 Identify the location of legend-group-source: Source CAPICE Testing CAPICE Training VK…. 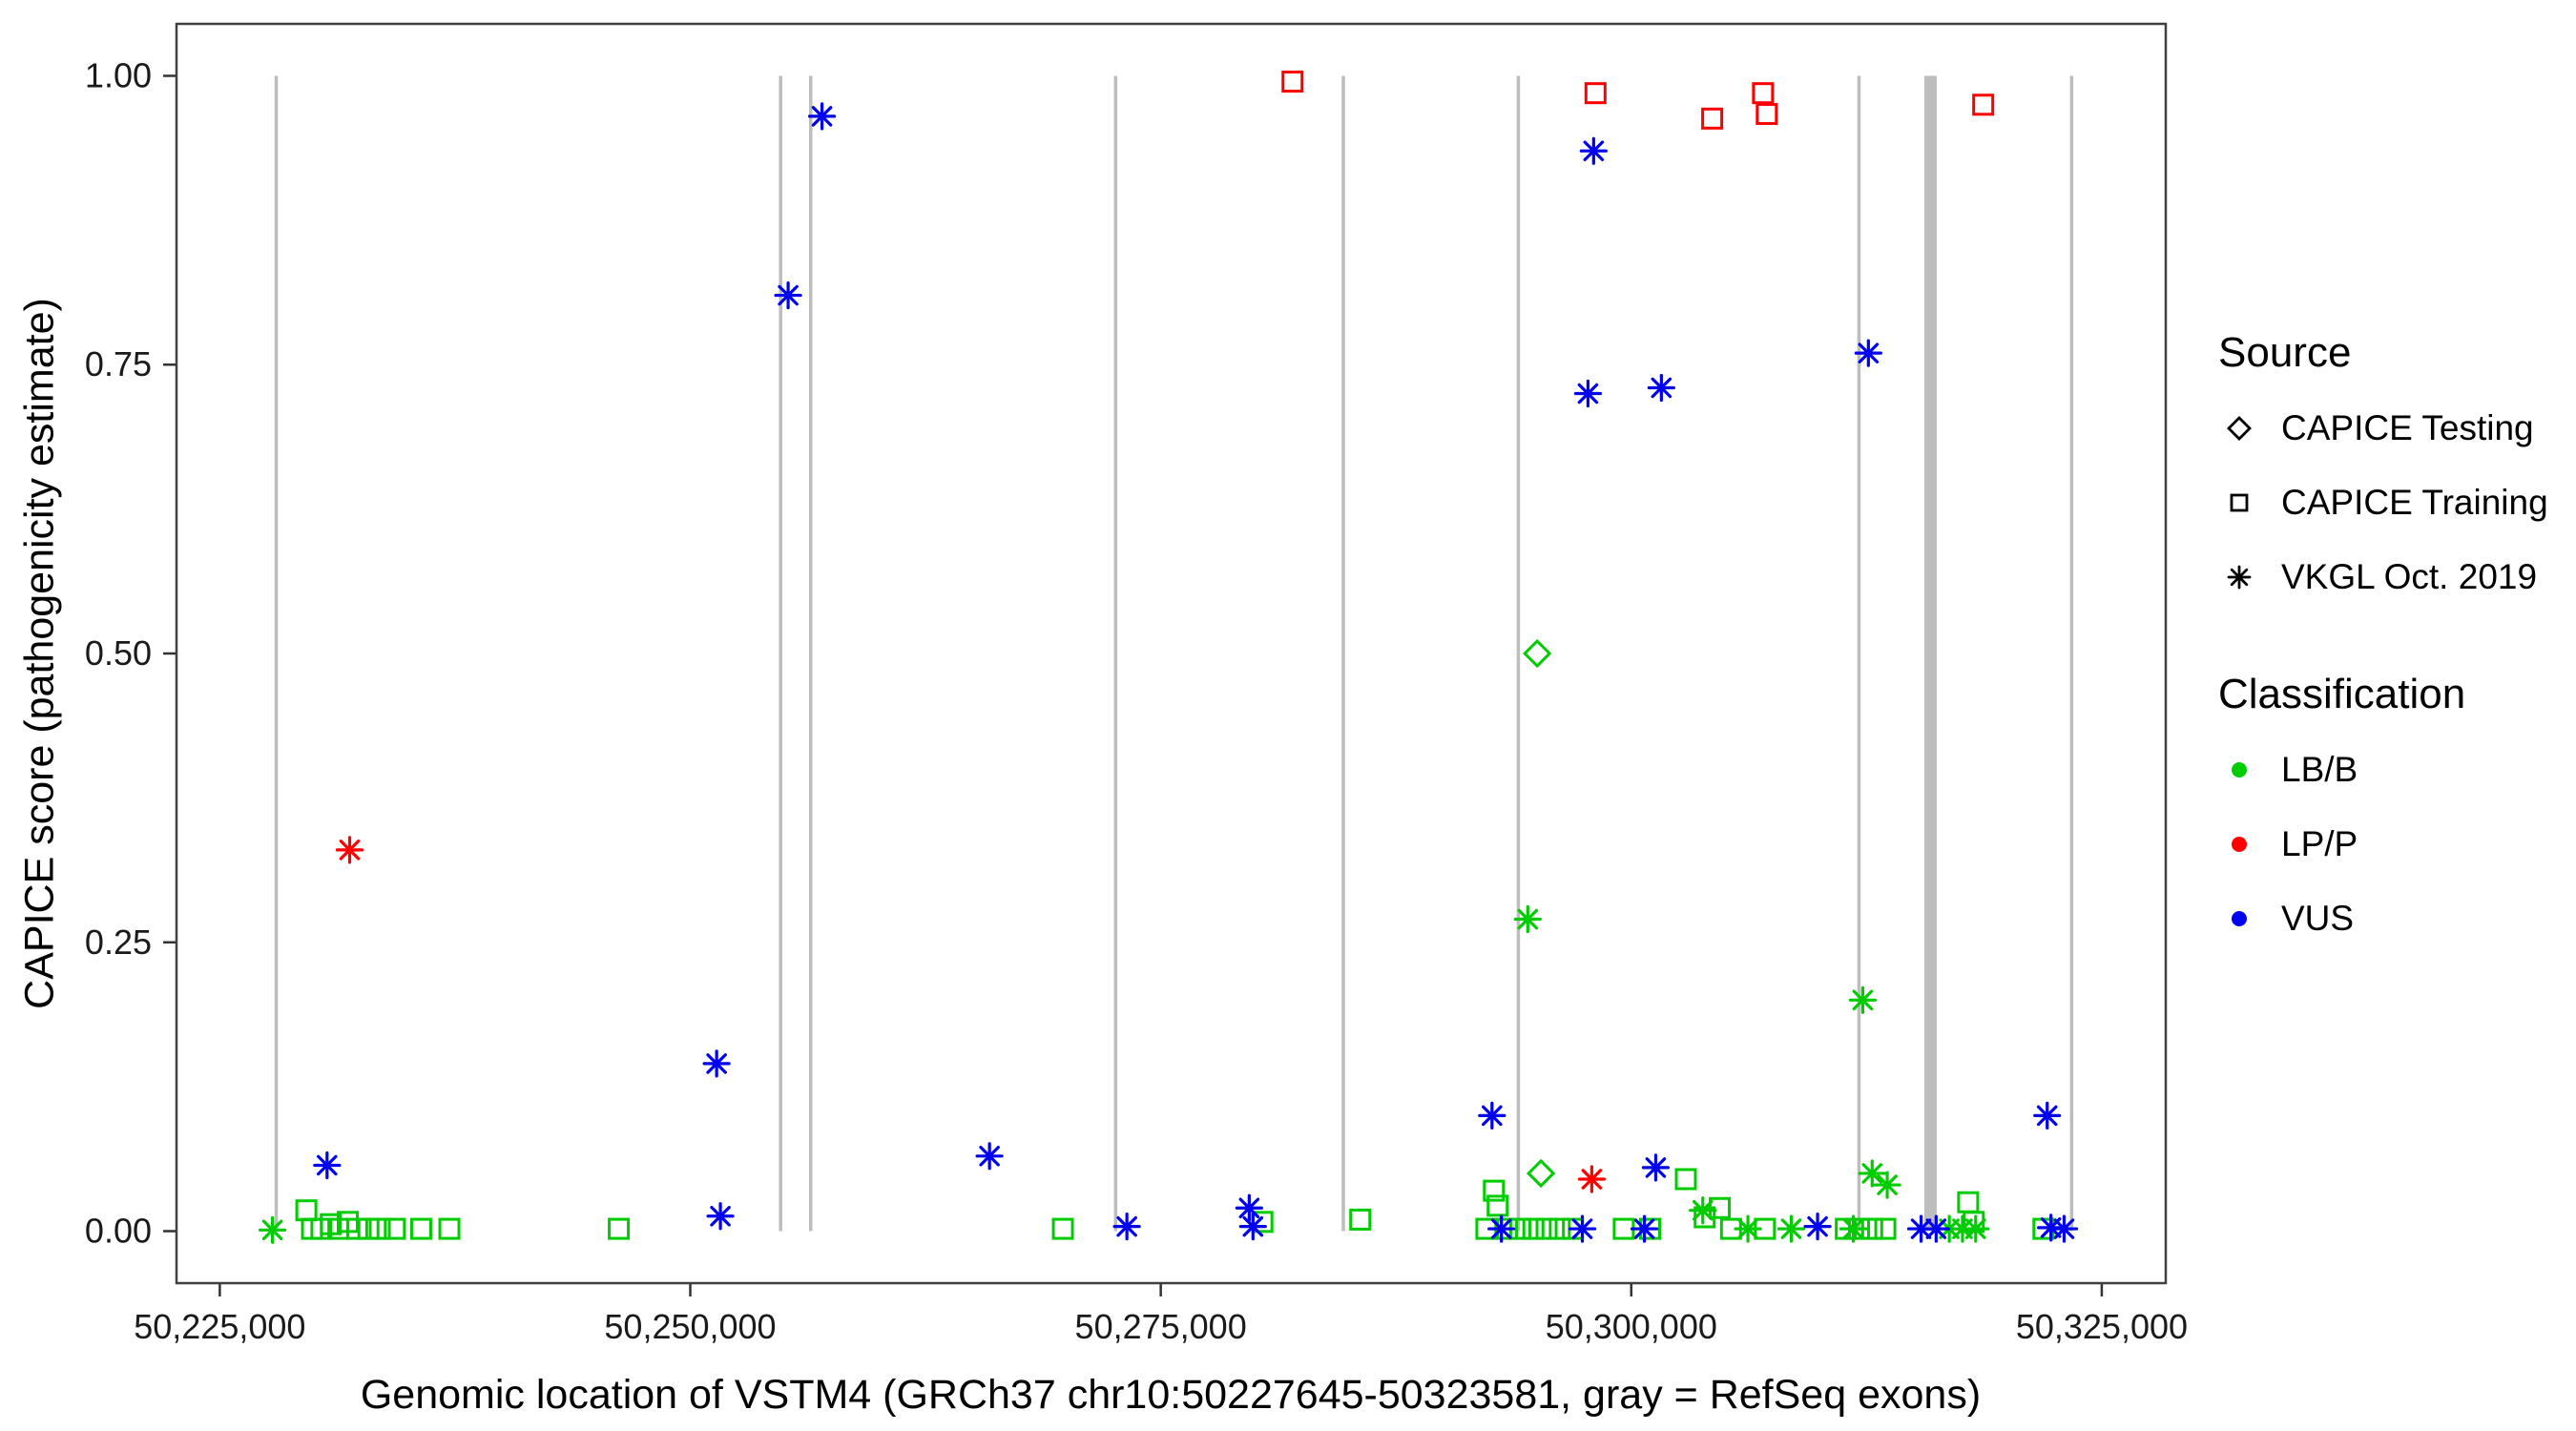
(2383, 466).